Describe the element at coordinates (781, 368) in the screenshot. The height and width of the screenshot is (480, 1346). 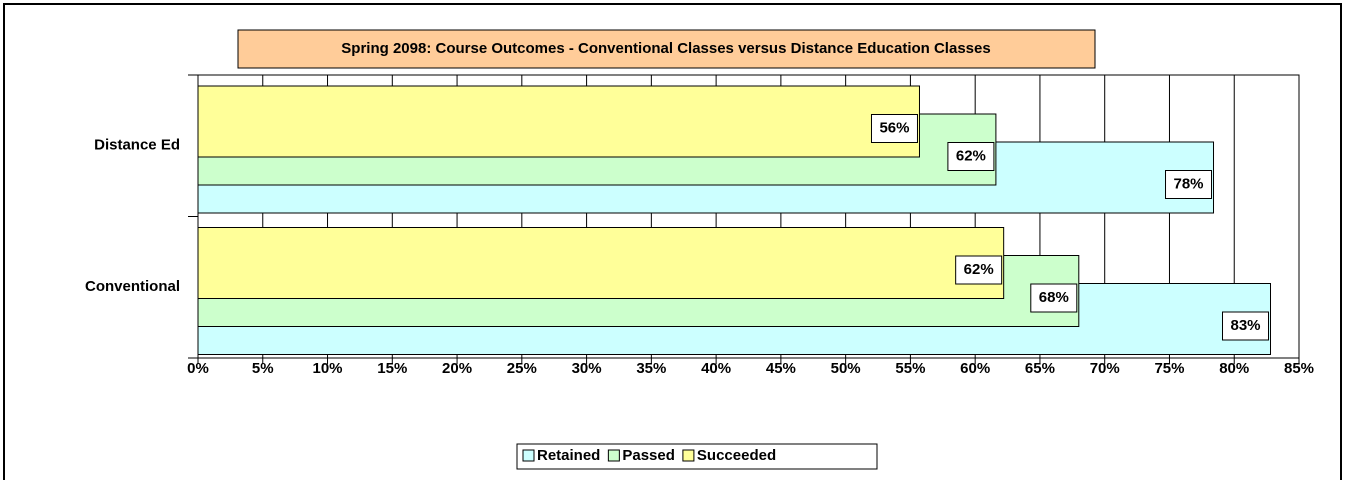
I see `x-tick-label: 45%` at that location.